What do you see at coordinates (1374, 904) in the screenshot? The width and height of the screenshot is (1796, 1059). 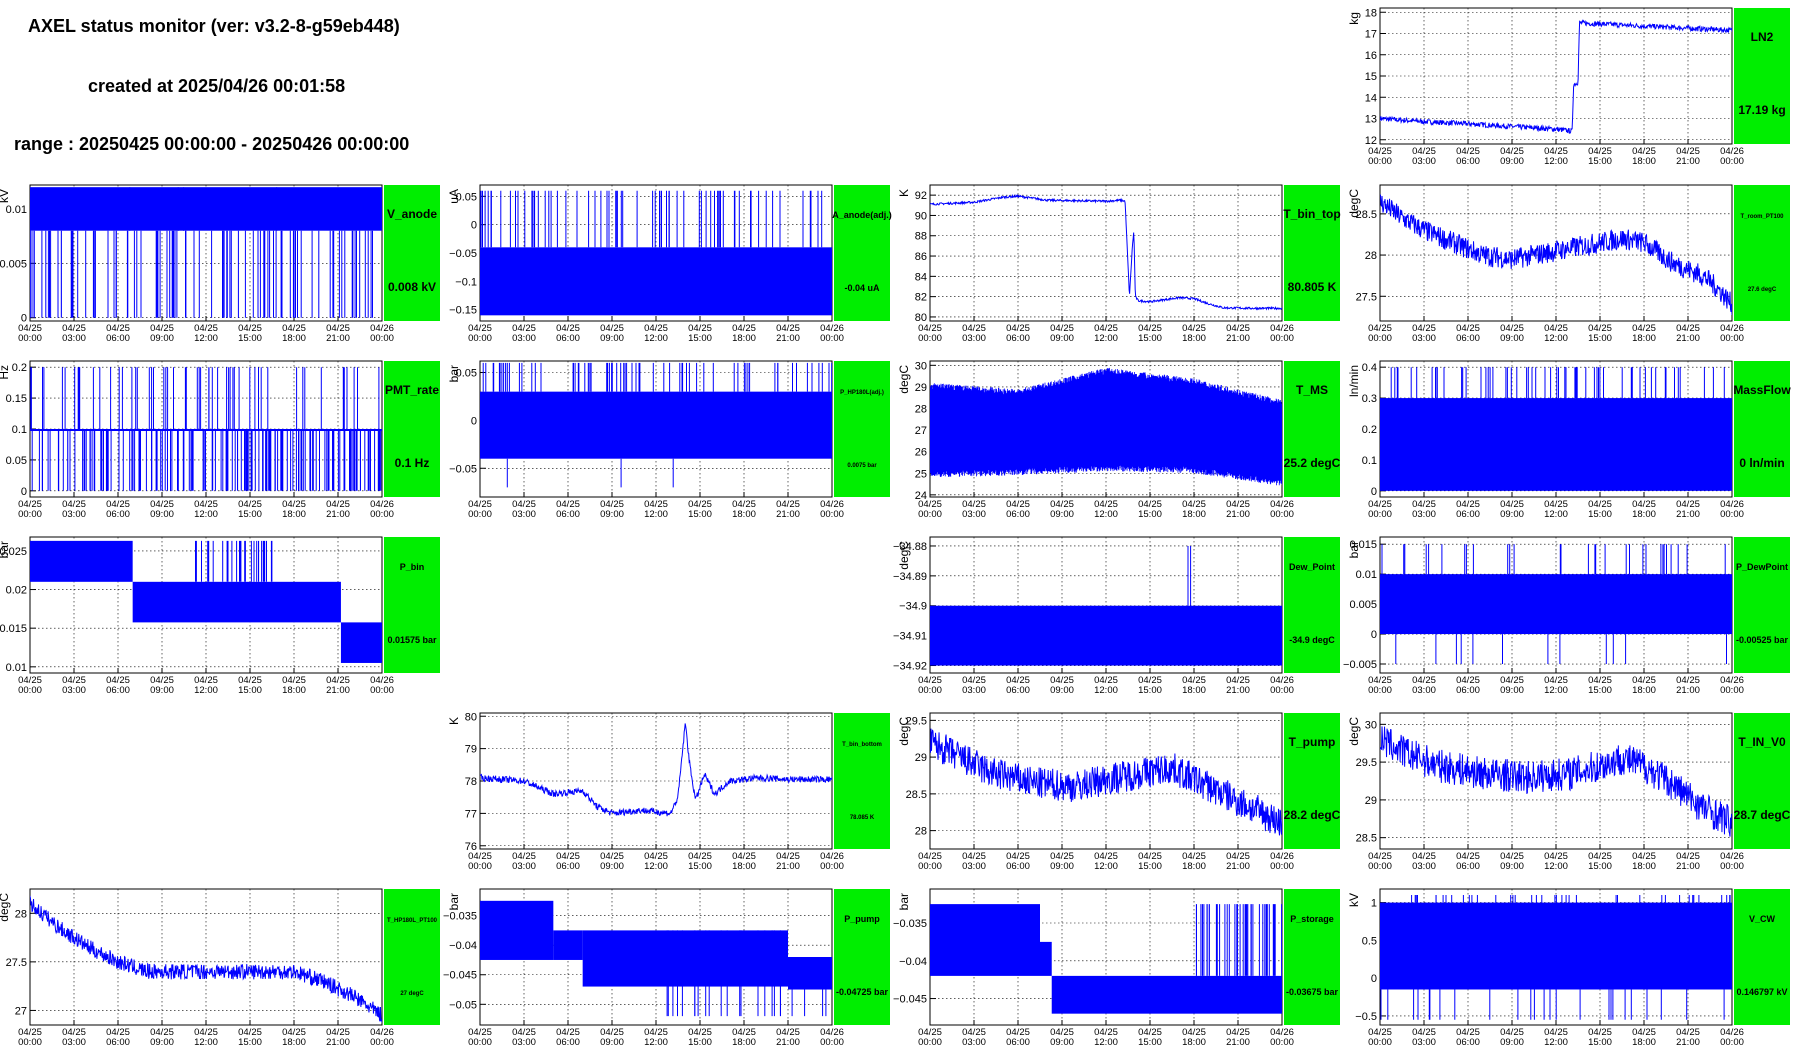 I see `y-tick-label: 1` at bounding box center [1374, 904].